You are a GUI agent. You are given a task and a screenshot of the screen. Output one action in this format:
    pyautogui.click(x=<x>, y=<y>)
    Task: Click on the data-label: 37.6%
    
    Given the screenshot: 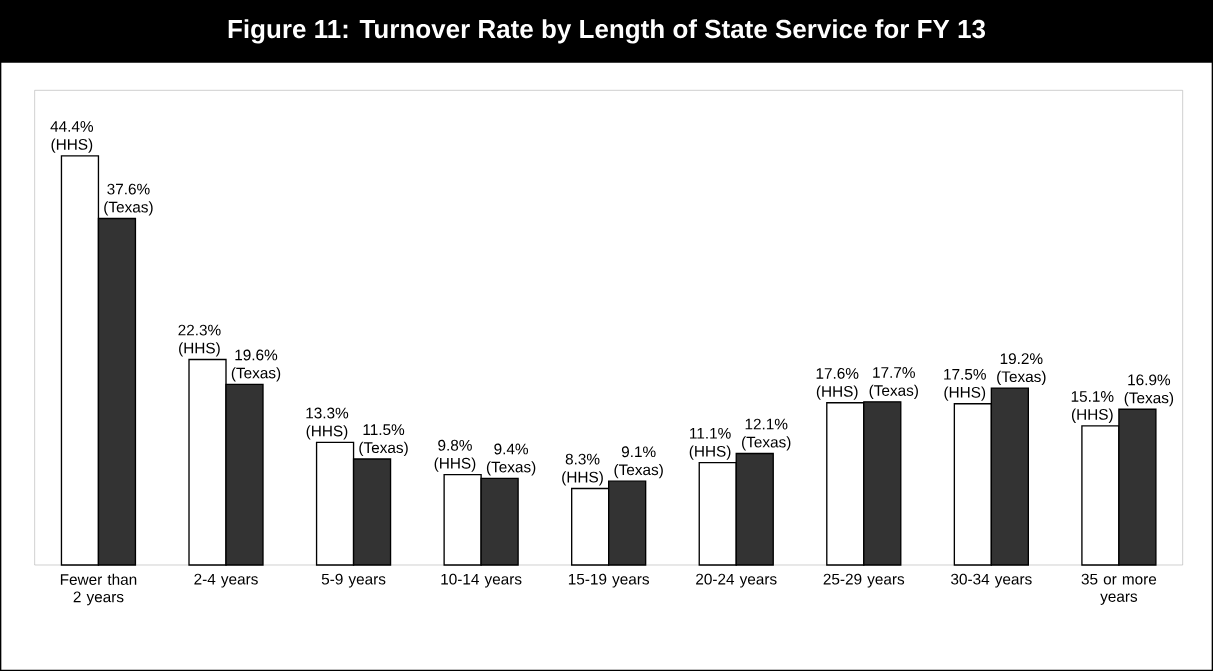 What is the action you would take?
    pyautogui.click(x=128, y=189)
    